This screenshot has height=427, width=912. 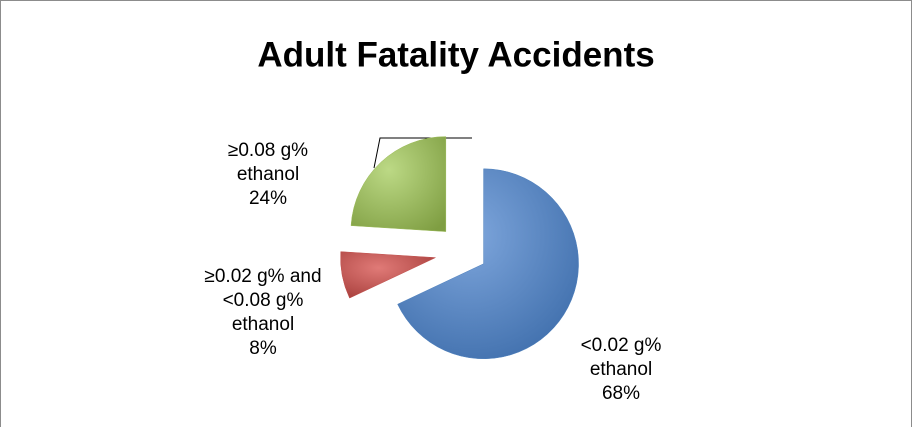 I want to click on value-label: 8%, so click(x=263, y=348).